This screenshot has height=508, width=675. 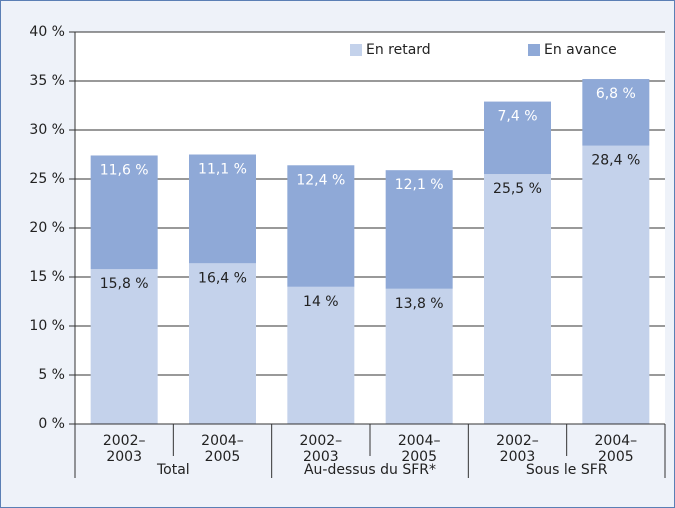 I want to click on y-tick-label: 10 %, so click(x=47, y=326).